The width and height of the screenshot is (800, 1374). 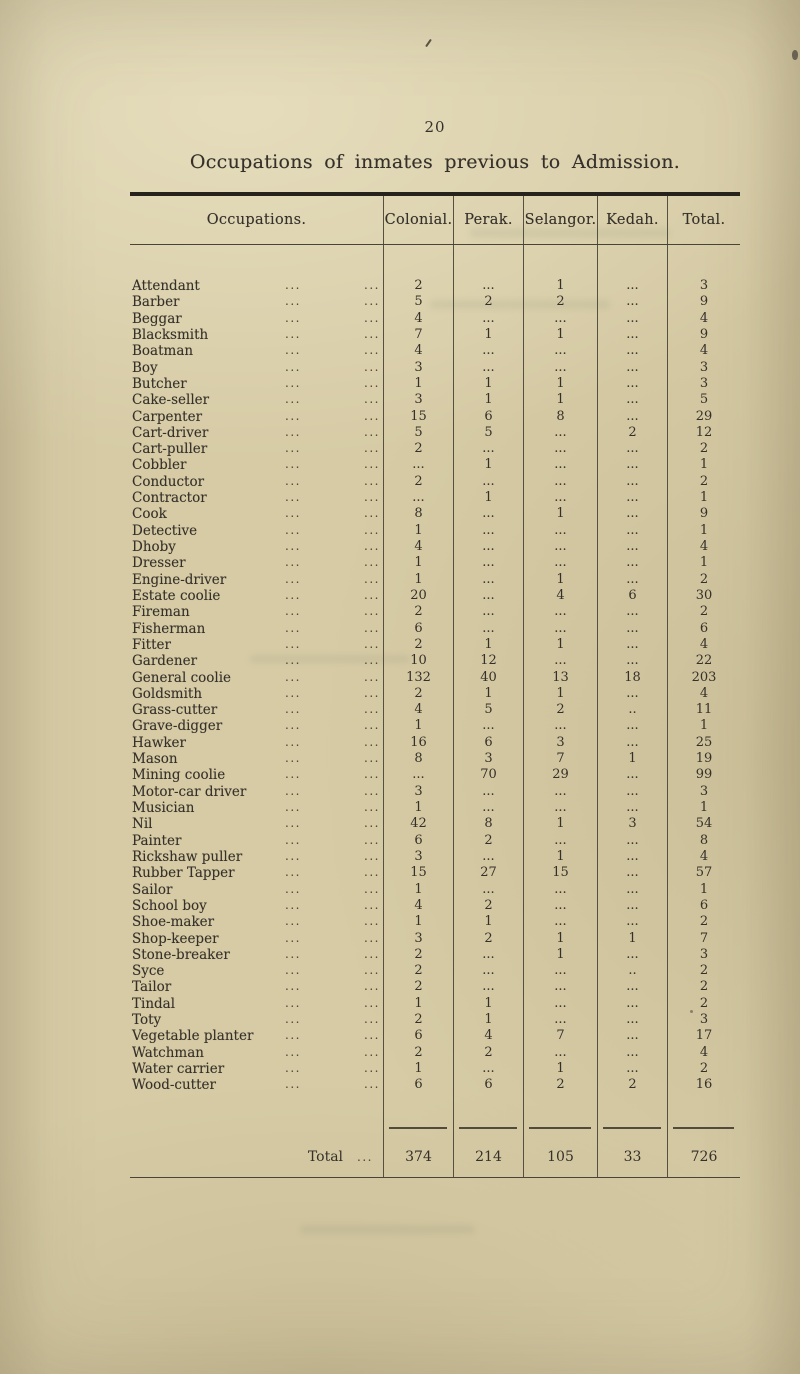 What do you see at coordinates (168, 1052) in the screenshot?
I see `occupation-label: Watchman` at bounding box center [168, 1052].